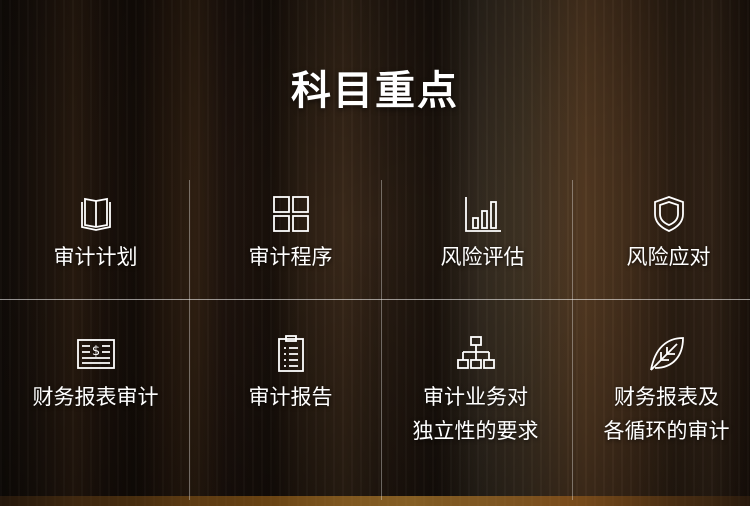 Image resolution: width=750 pixels, height=506 pixels. Describe the element at coordinates (475, 352) in the screenshot. I see `org-chart-icon` at that location.